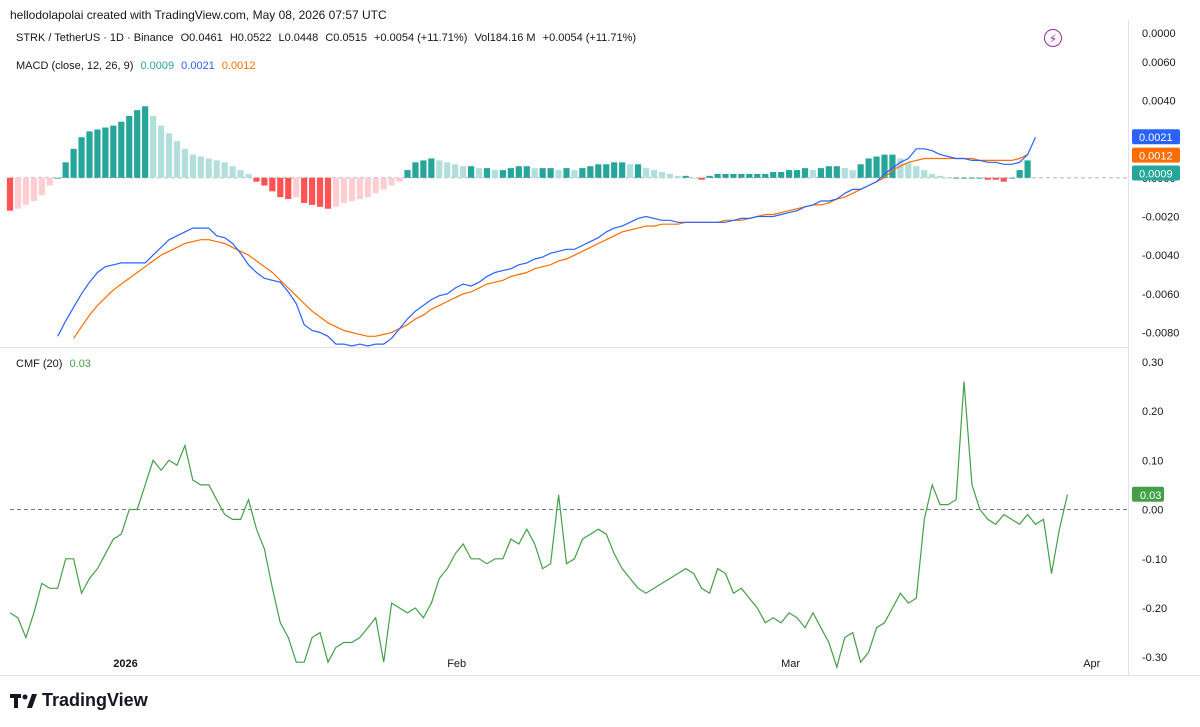  What do you see at coordinates (79, 700) in the screenshot?
I see `tradingview-brand: TradingView` at bounding box center [79, 700].